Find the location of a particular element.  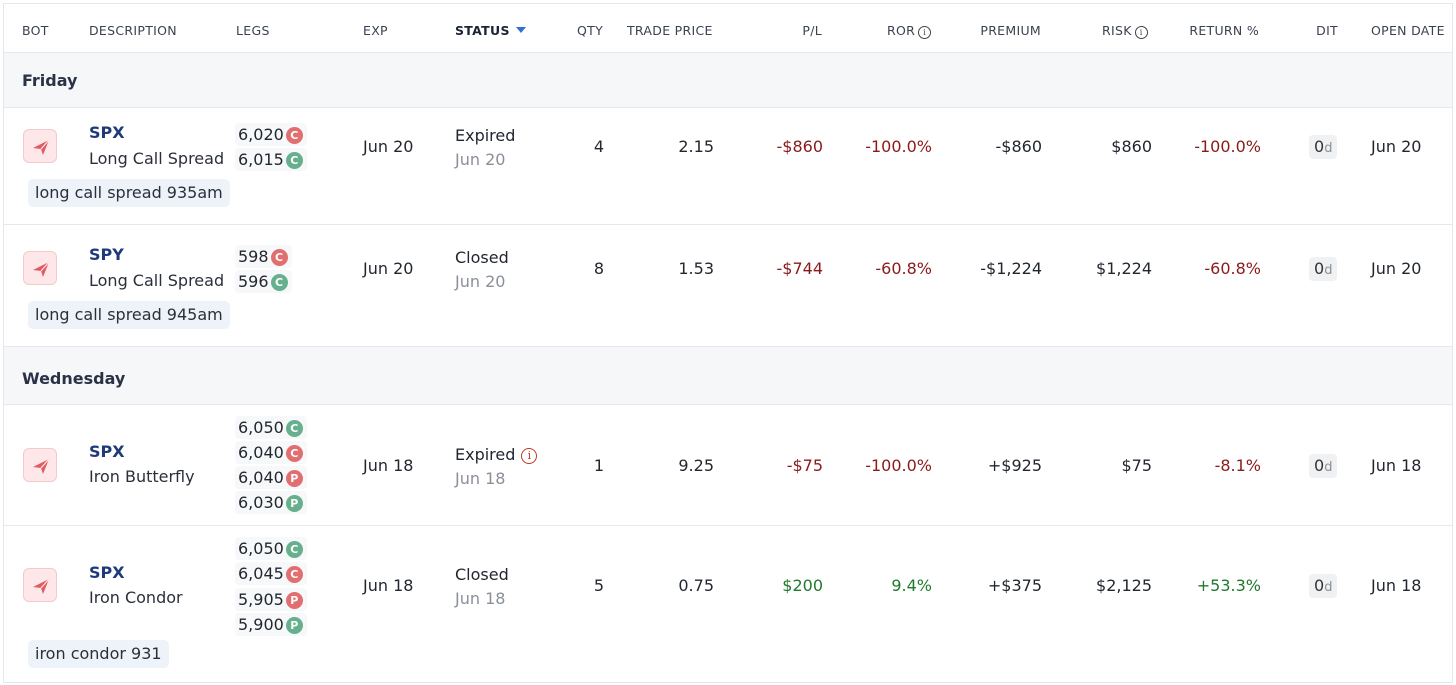

premium-value: +$375 is located at coordinates (1014, 585).